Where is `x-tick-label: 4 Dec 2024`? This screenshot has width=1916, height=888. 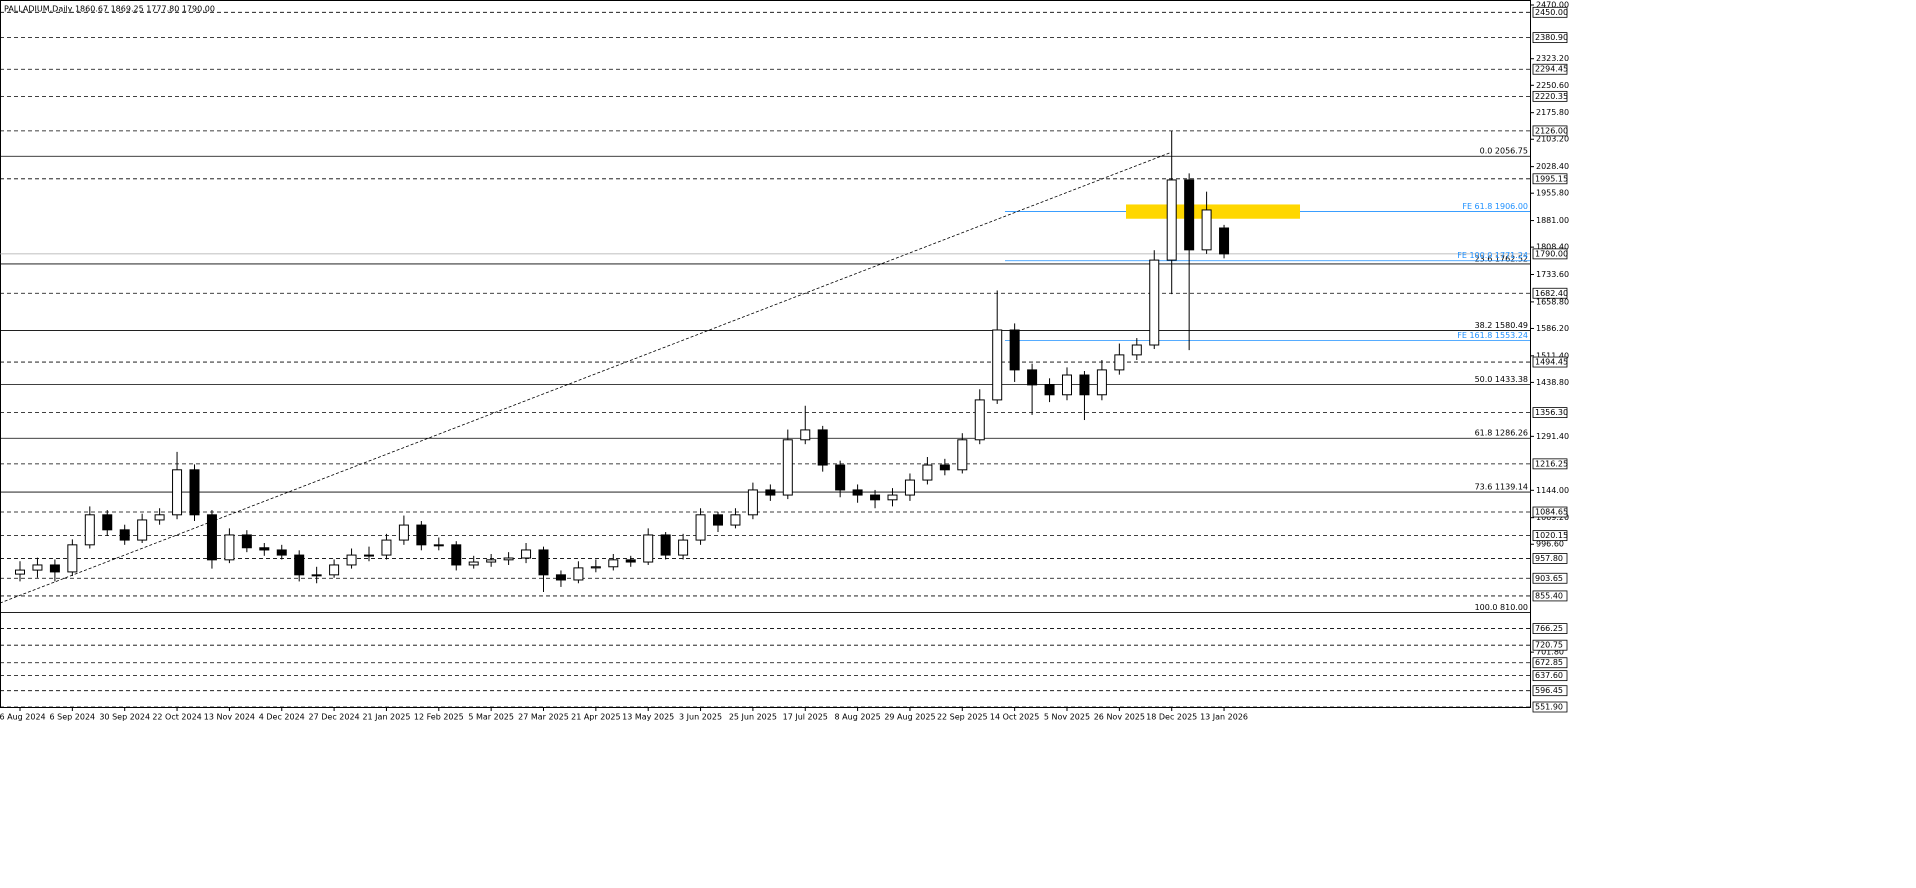 x-tick-label: 4 Dec 2024 is located at coordinates (282, 717).